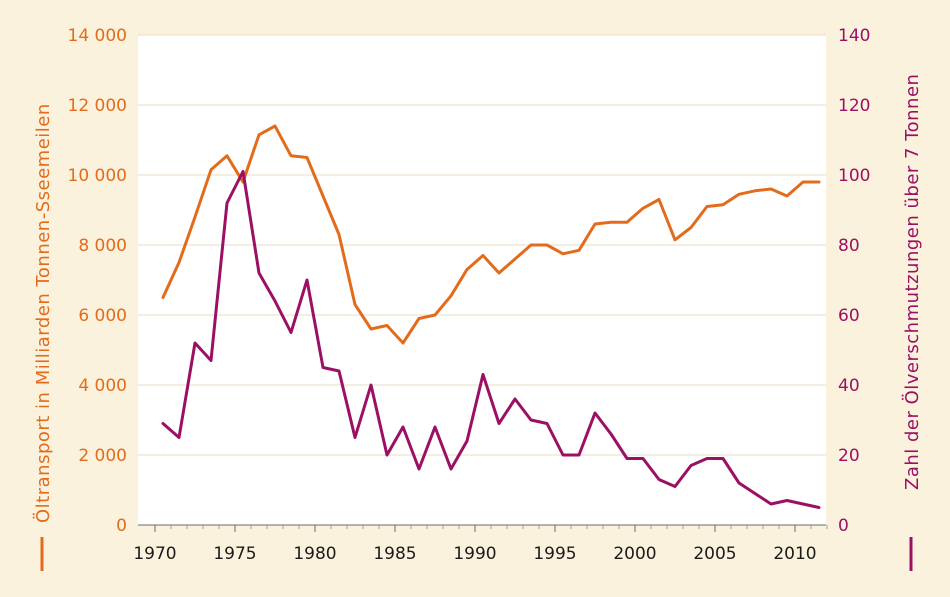  What do you see at coordinates (102, 456) in the screenshot?
I see `y-tick-left: 2 000` at bounding box center [102, 456].